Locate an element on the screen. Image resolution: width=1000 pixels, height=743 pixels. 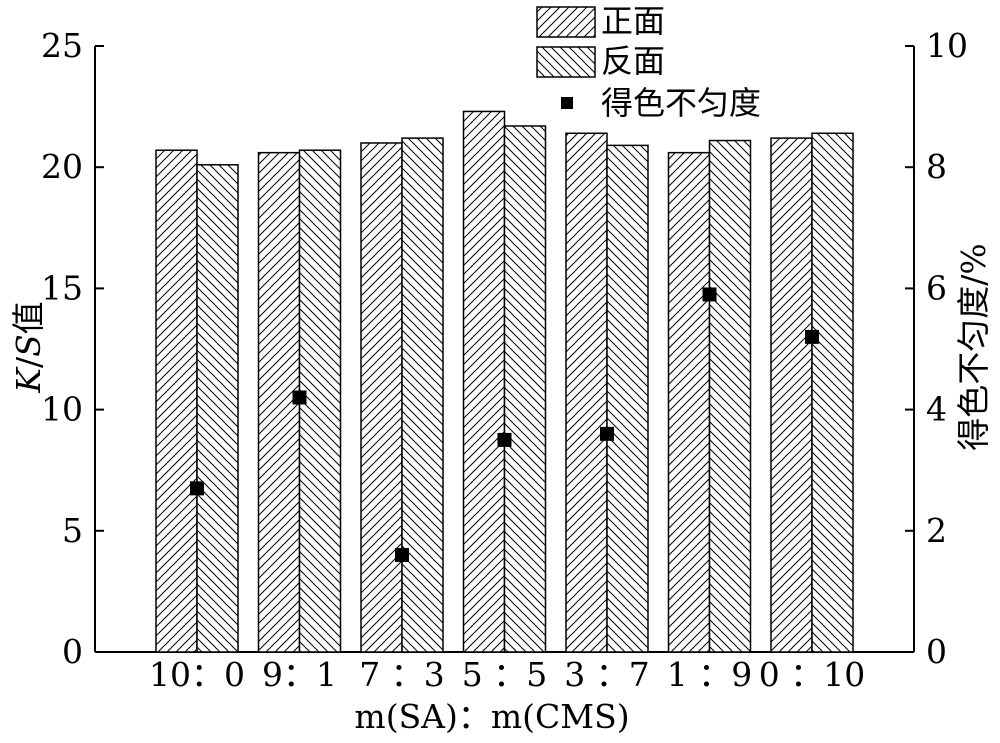
y-axis-title-suffix: 值 is located at coordinates (28, 317).